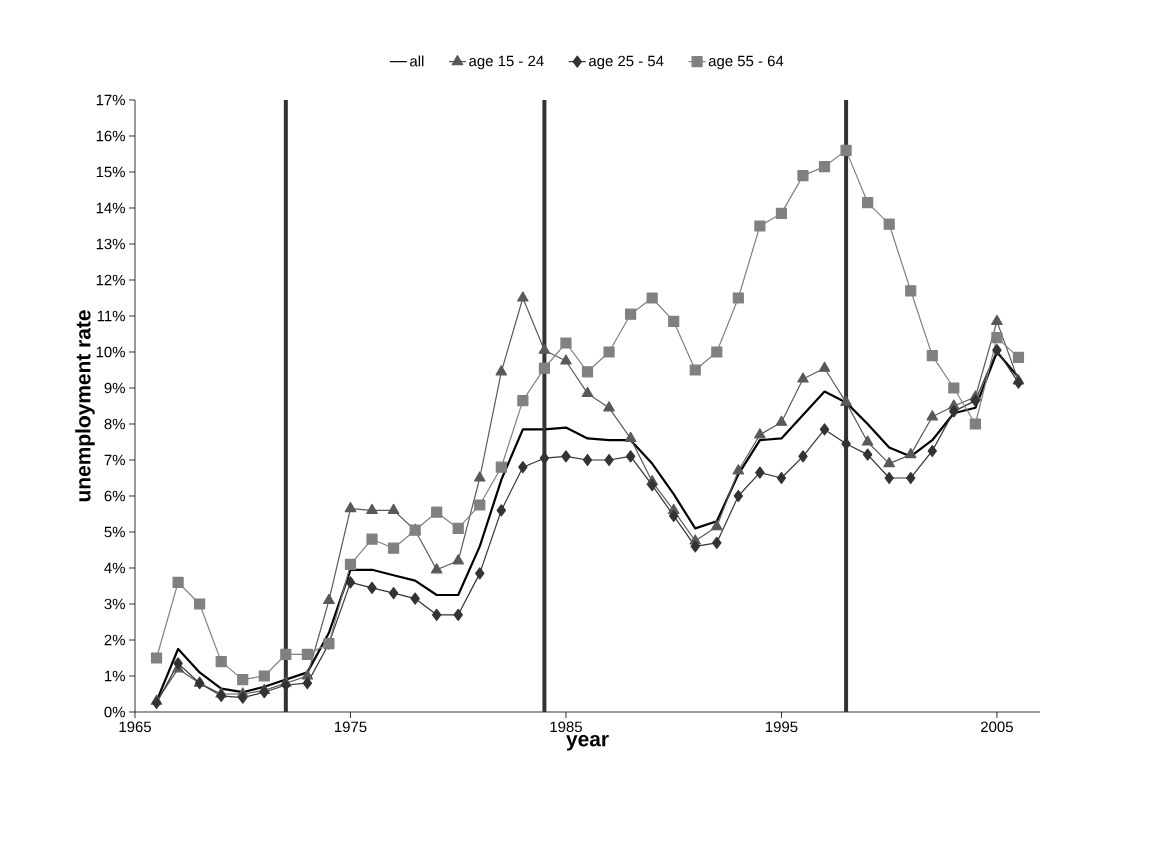 This screenshot has width=1153, height=846. I want to click on y-tick-label: 8%, so click(114, 424).